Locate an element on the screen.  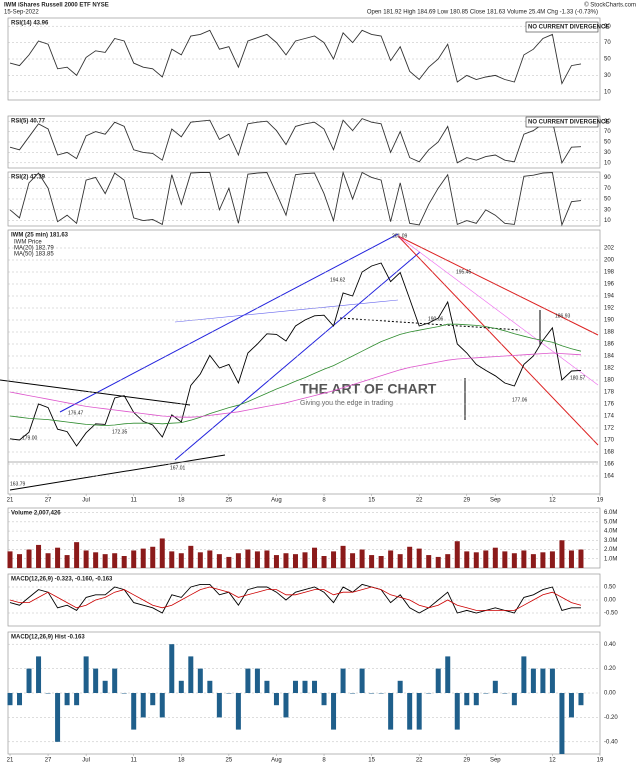
y-tick-label: 168 is located at coordinates (609, 453).